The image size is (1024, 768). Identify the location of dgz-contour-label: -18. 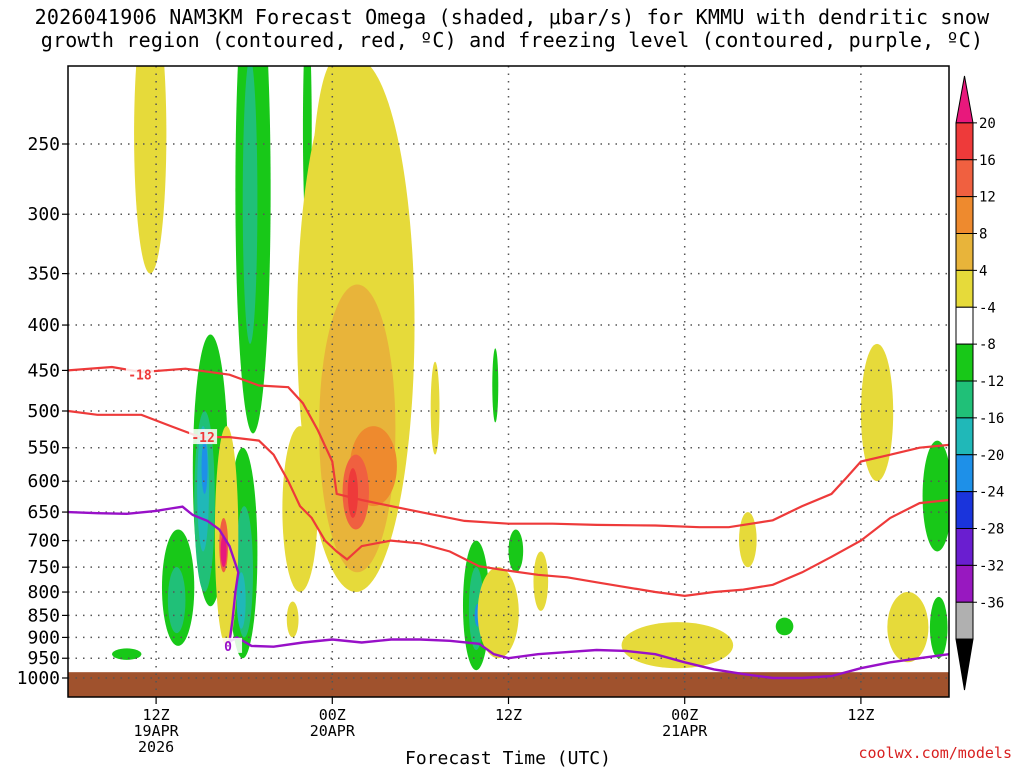
(140, 376).